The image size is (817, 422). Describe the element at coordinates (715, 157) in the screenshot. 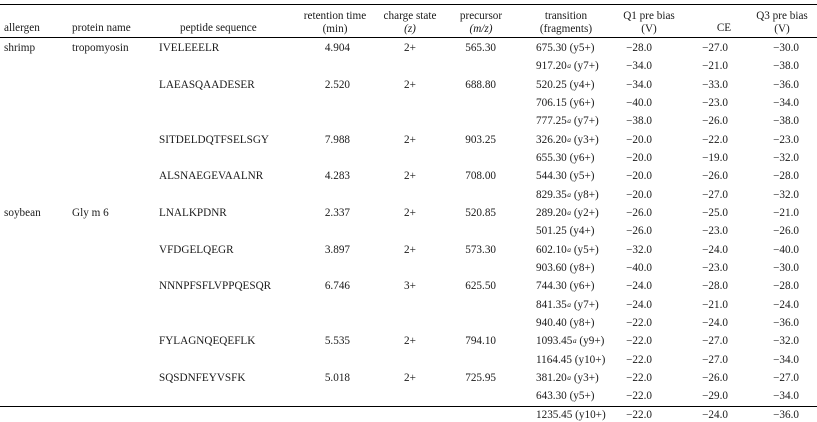

I see `cell-ce: −19.0` at that location.